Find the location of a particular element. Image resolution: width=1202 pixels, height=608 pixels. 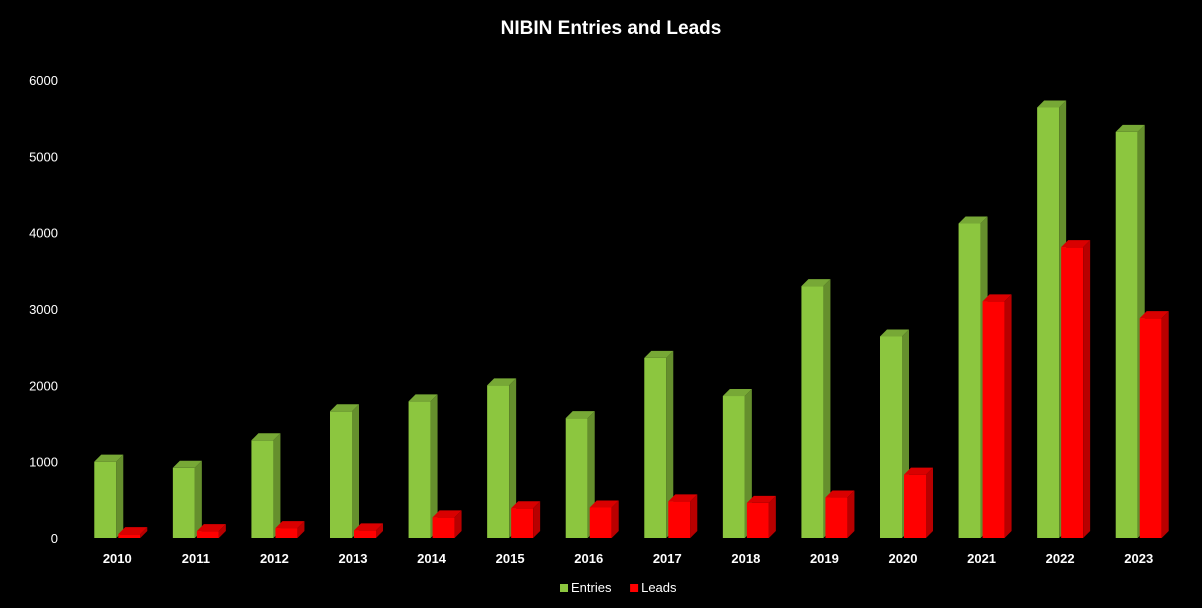

y-tick-label: 4000 is located at coordinates (43, 233).